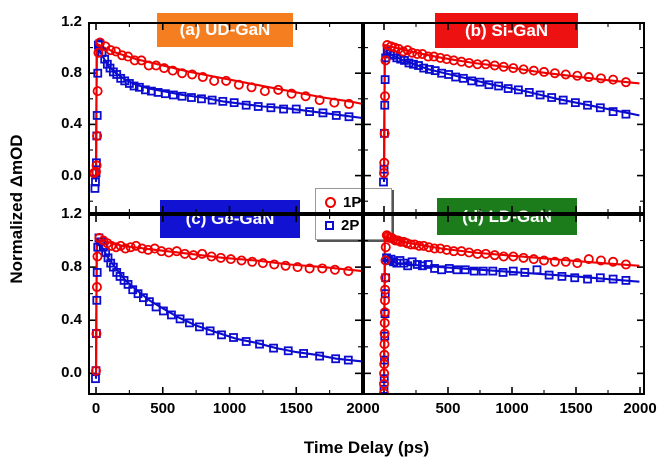  I want to click on fit-line-1p, so click(511, 311).